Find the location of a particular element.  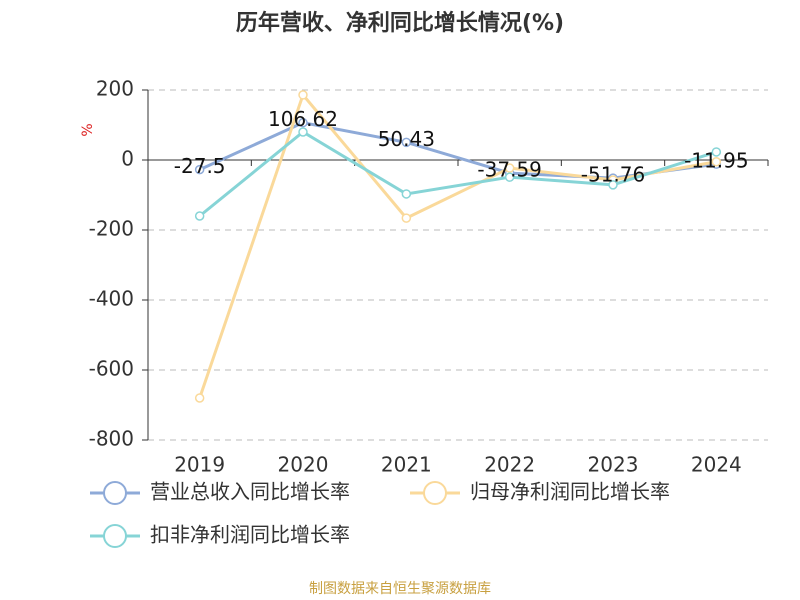

legend-label: 扣非净利润同比增长率 is located at coordinates (250, 535).